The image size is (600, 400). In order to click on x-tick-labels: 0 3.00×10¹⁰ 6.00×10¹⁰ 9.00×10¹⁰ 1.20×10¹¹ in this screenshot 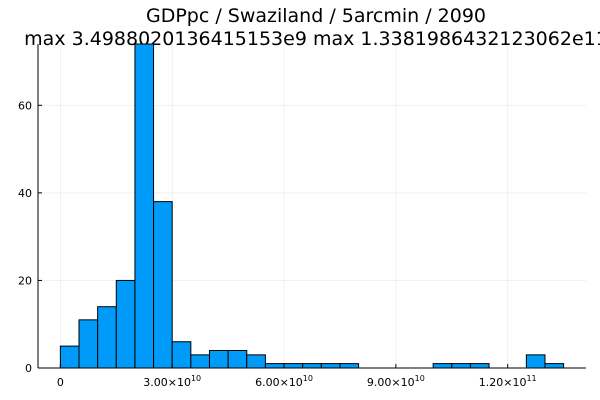, I will do `click(297, 381)`.